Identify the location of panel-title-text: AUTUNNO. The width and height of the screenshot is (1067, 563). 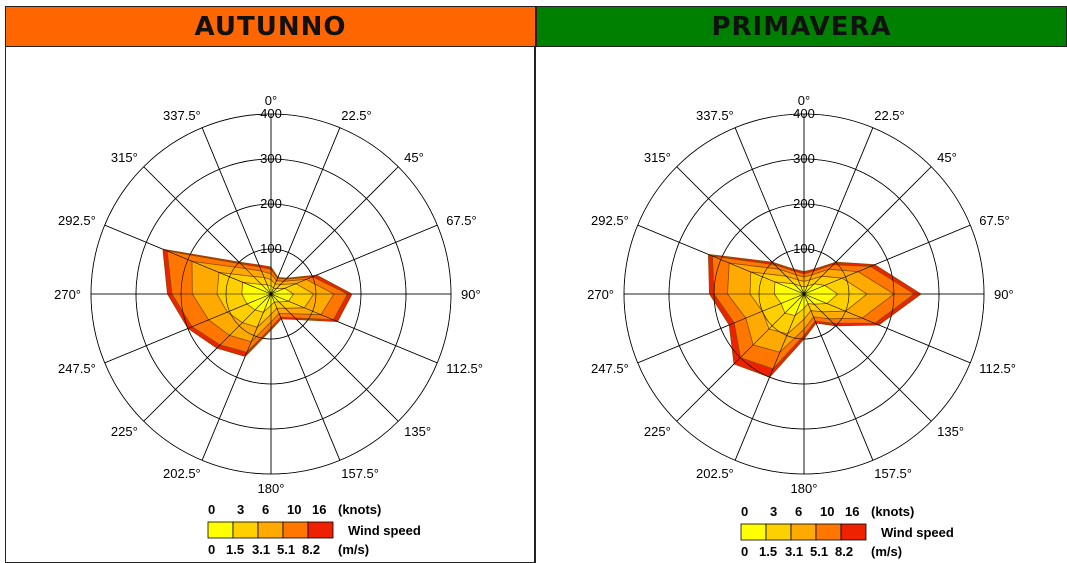
(270, 26).